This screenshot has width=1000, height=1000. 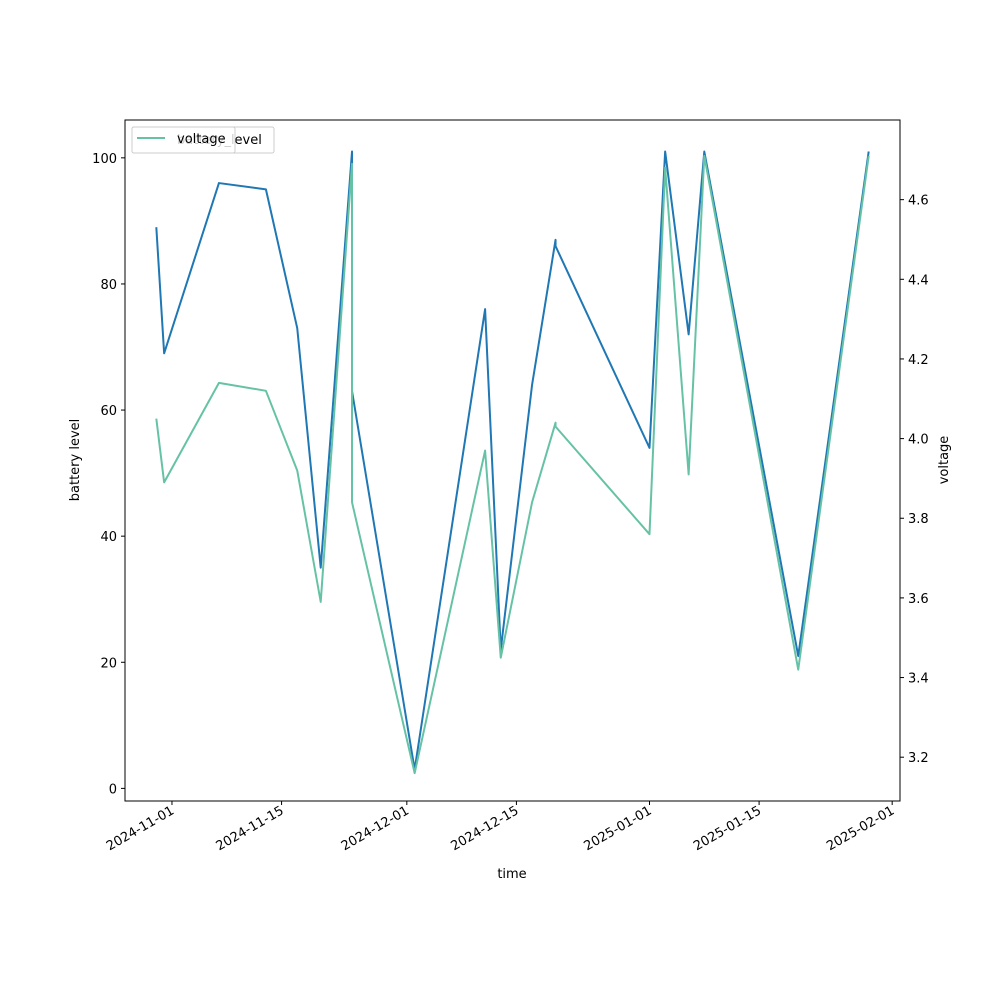 I want to click on y-right-axis-ticks: 3.2 3.4 3.6 3.8 4.0 4.2 4.4 4.6, so click(x=914, y=480).